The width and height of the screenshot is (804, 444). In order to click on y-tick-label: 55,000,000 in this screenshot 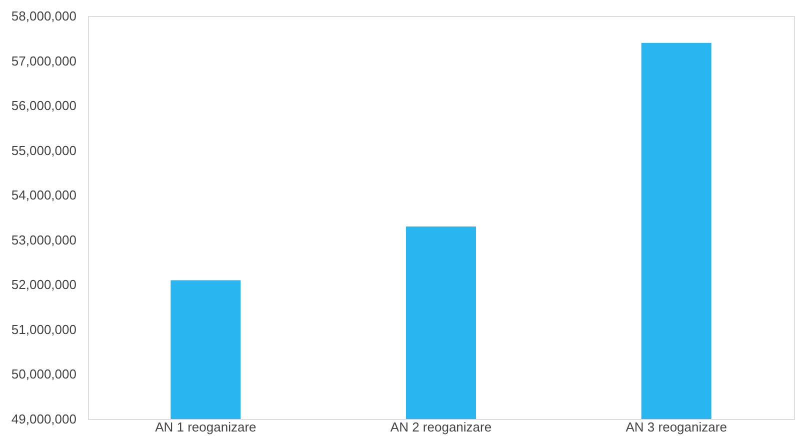, I will do `click(43, 150)`.